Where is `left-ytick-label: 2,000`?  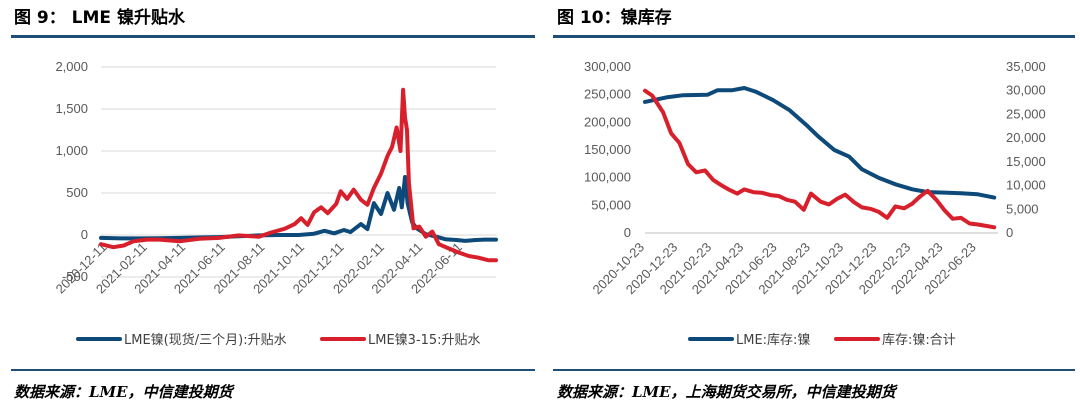 left-ytick-label: 2,000 is located at coordinates (71, 66).